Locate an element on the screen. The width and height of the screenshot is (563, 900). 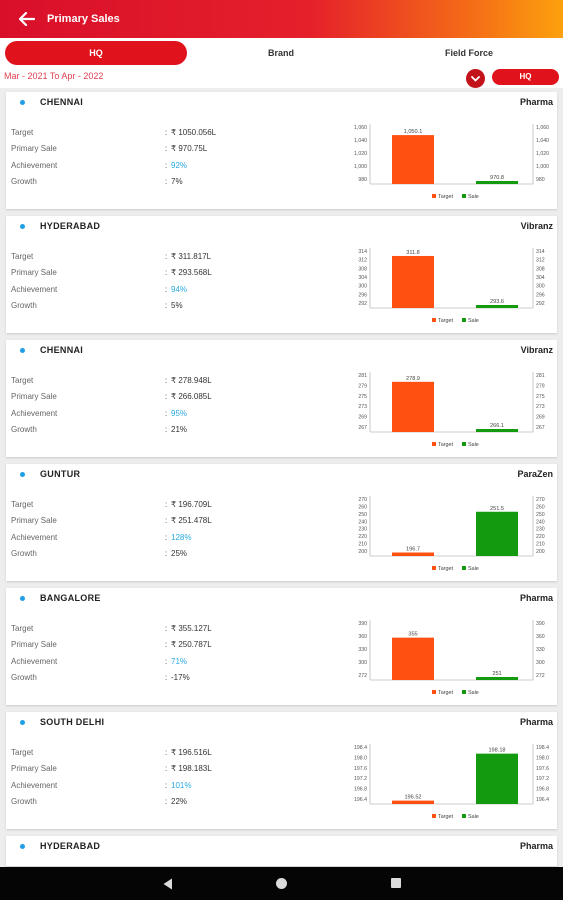
legend-sale-swatch is located at coordinates (464, 692).